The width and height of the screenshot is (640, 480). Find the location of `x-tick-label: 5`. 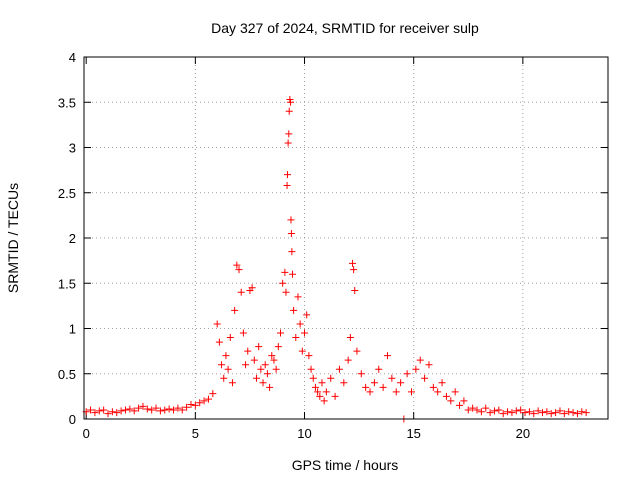

x-tick-label: 5 is located at coordinates (195, 433).